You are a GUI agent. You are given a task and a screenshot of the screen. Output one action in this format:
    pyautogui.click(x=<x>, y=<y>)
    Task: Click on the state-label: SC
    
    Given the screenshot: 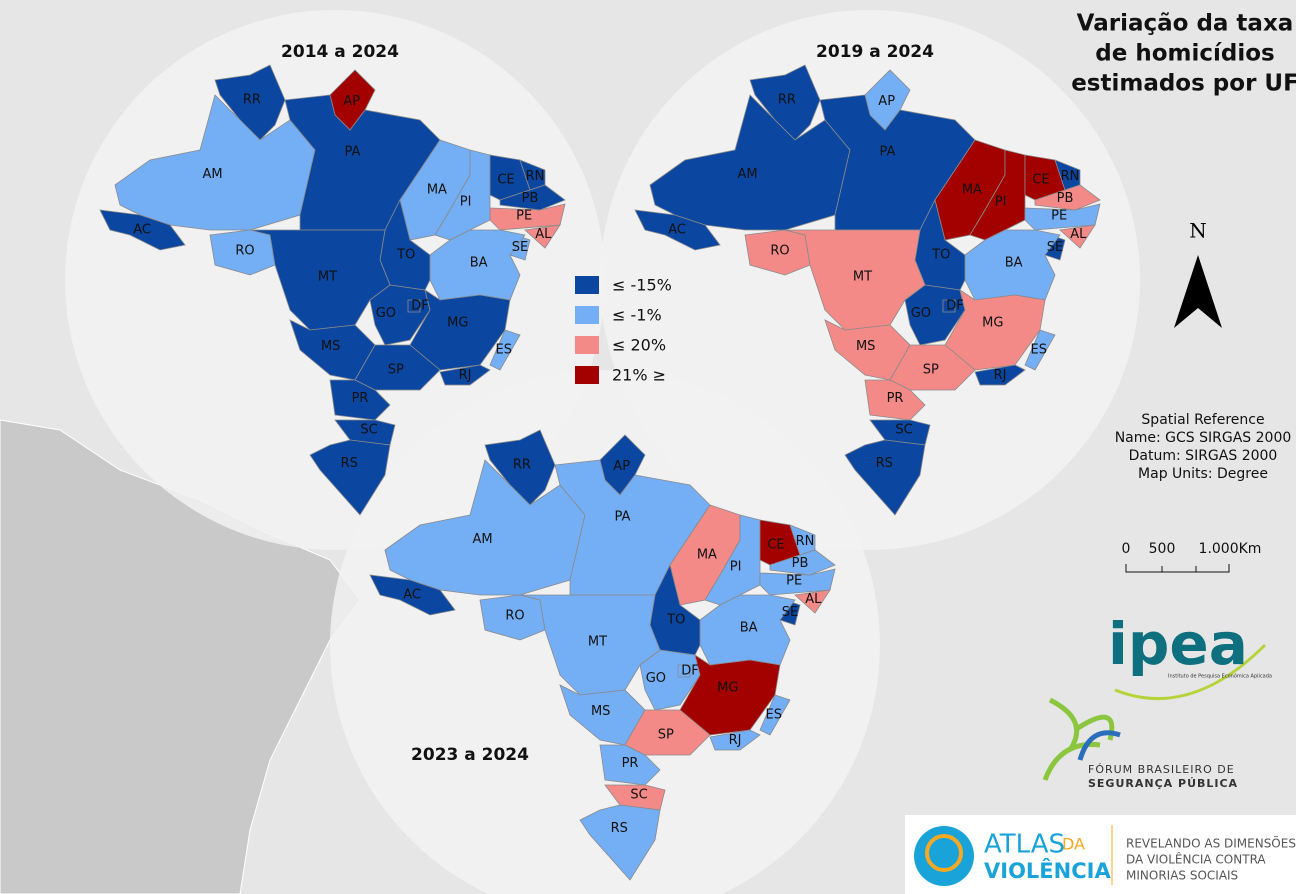 What is the action you would take?
    pyautogui.click(x=368, y=430)
    